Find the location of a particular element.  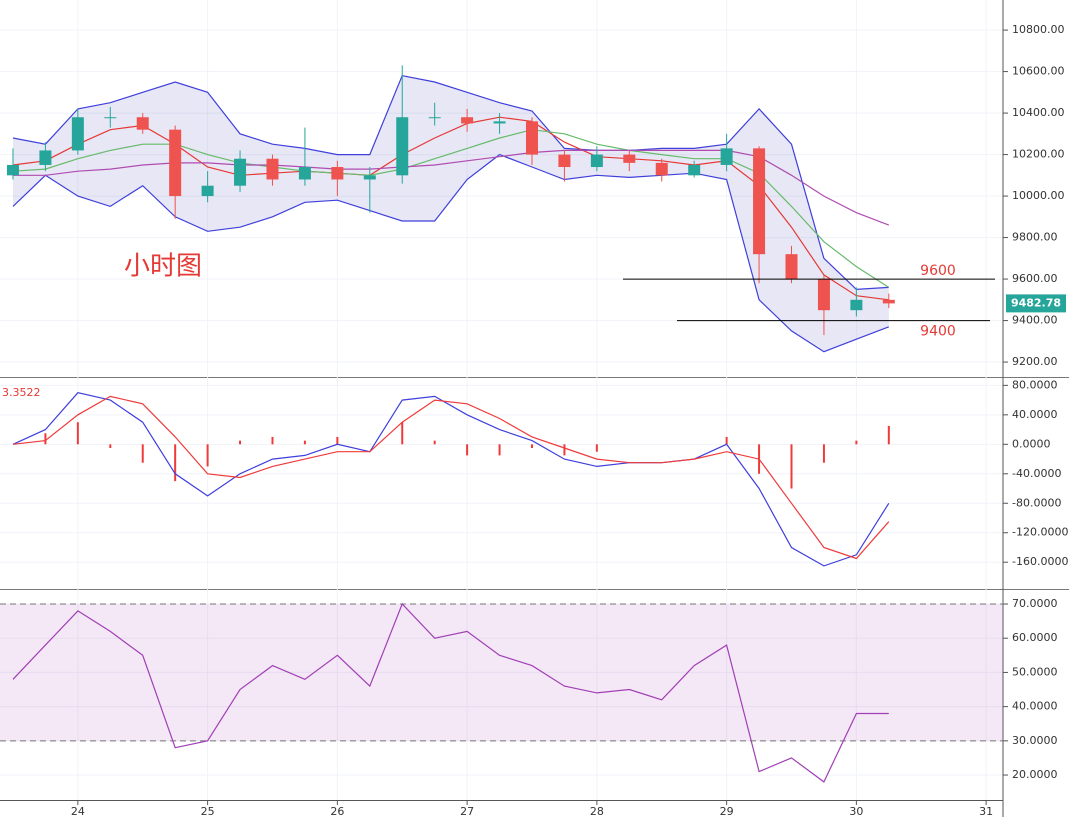

y-tick-label: 50.0000 is located at coordinates (1035, 671).